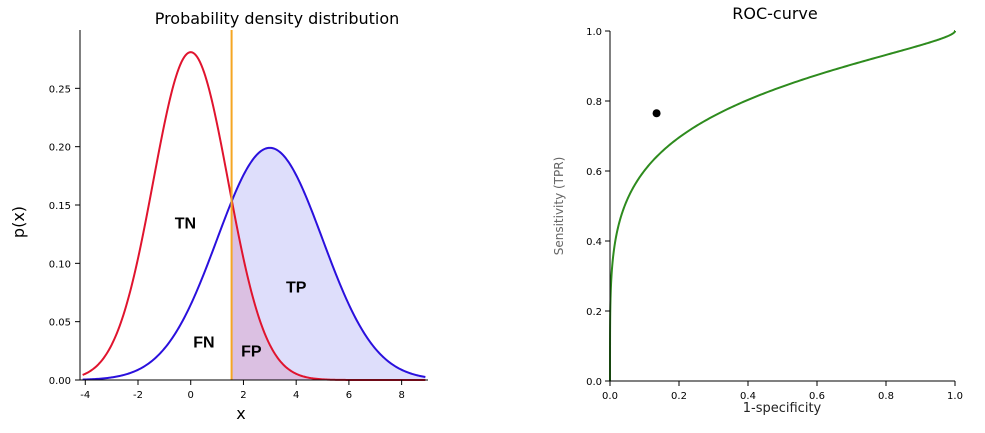  Describe the element at coordinates (296, 395) in the screenshot. I see `x-tick-label: 4` at that location.